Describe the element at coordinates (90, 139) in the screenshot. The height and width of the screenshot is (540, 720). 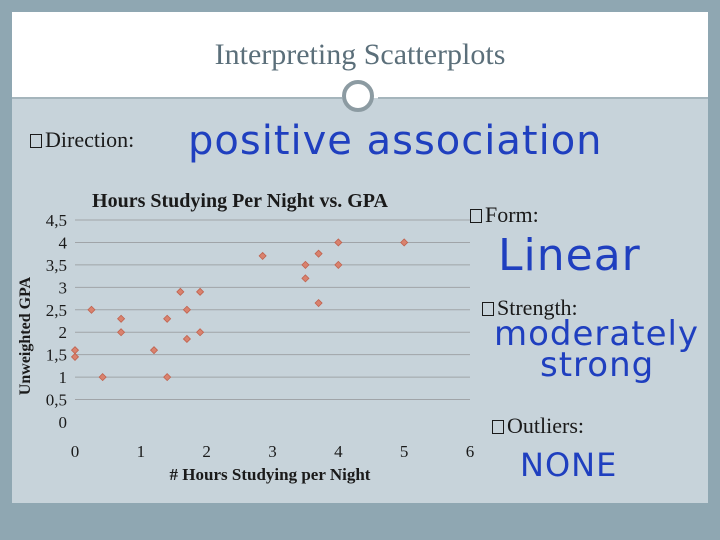
I see `direction-label: Direction:` at that location.